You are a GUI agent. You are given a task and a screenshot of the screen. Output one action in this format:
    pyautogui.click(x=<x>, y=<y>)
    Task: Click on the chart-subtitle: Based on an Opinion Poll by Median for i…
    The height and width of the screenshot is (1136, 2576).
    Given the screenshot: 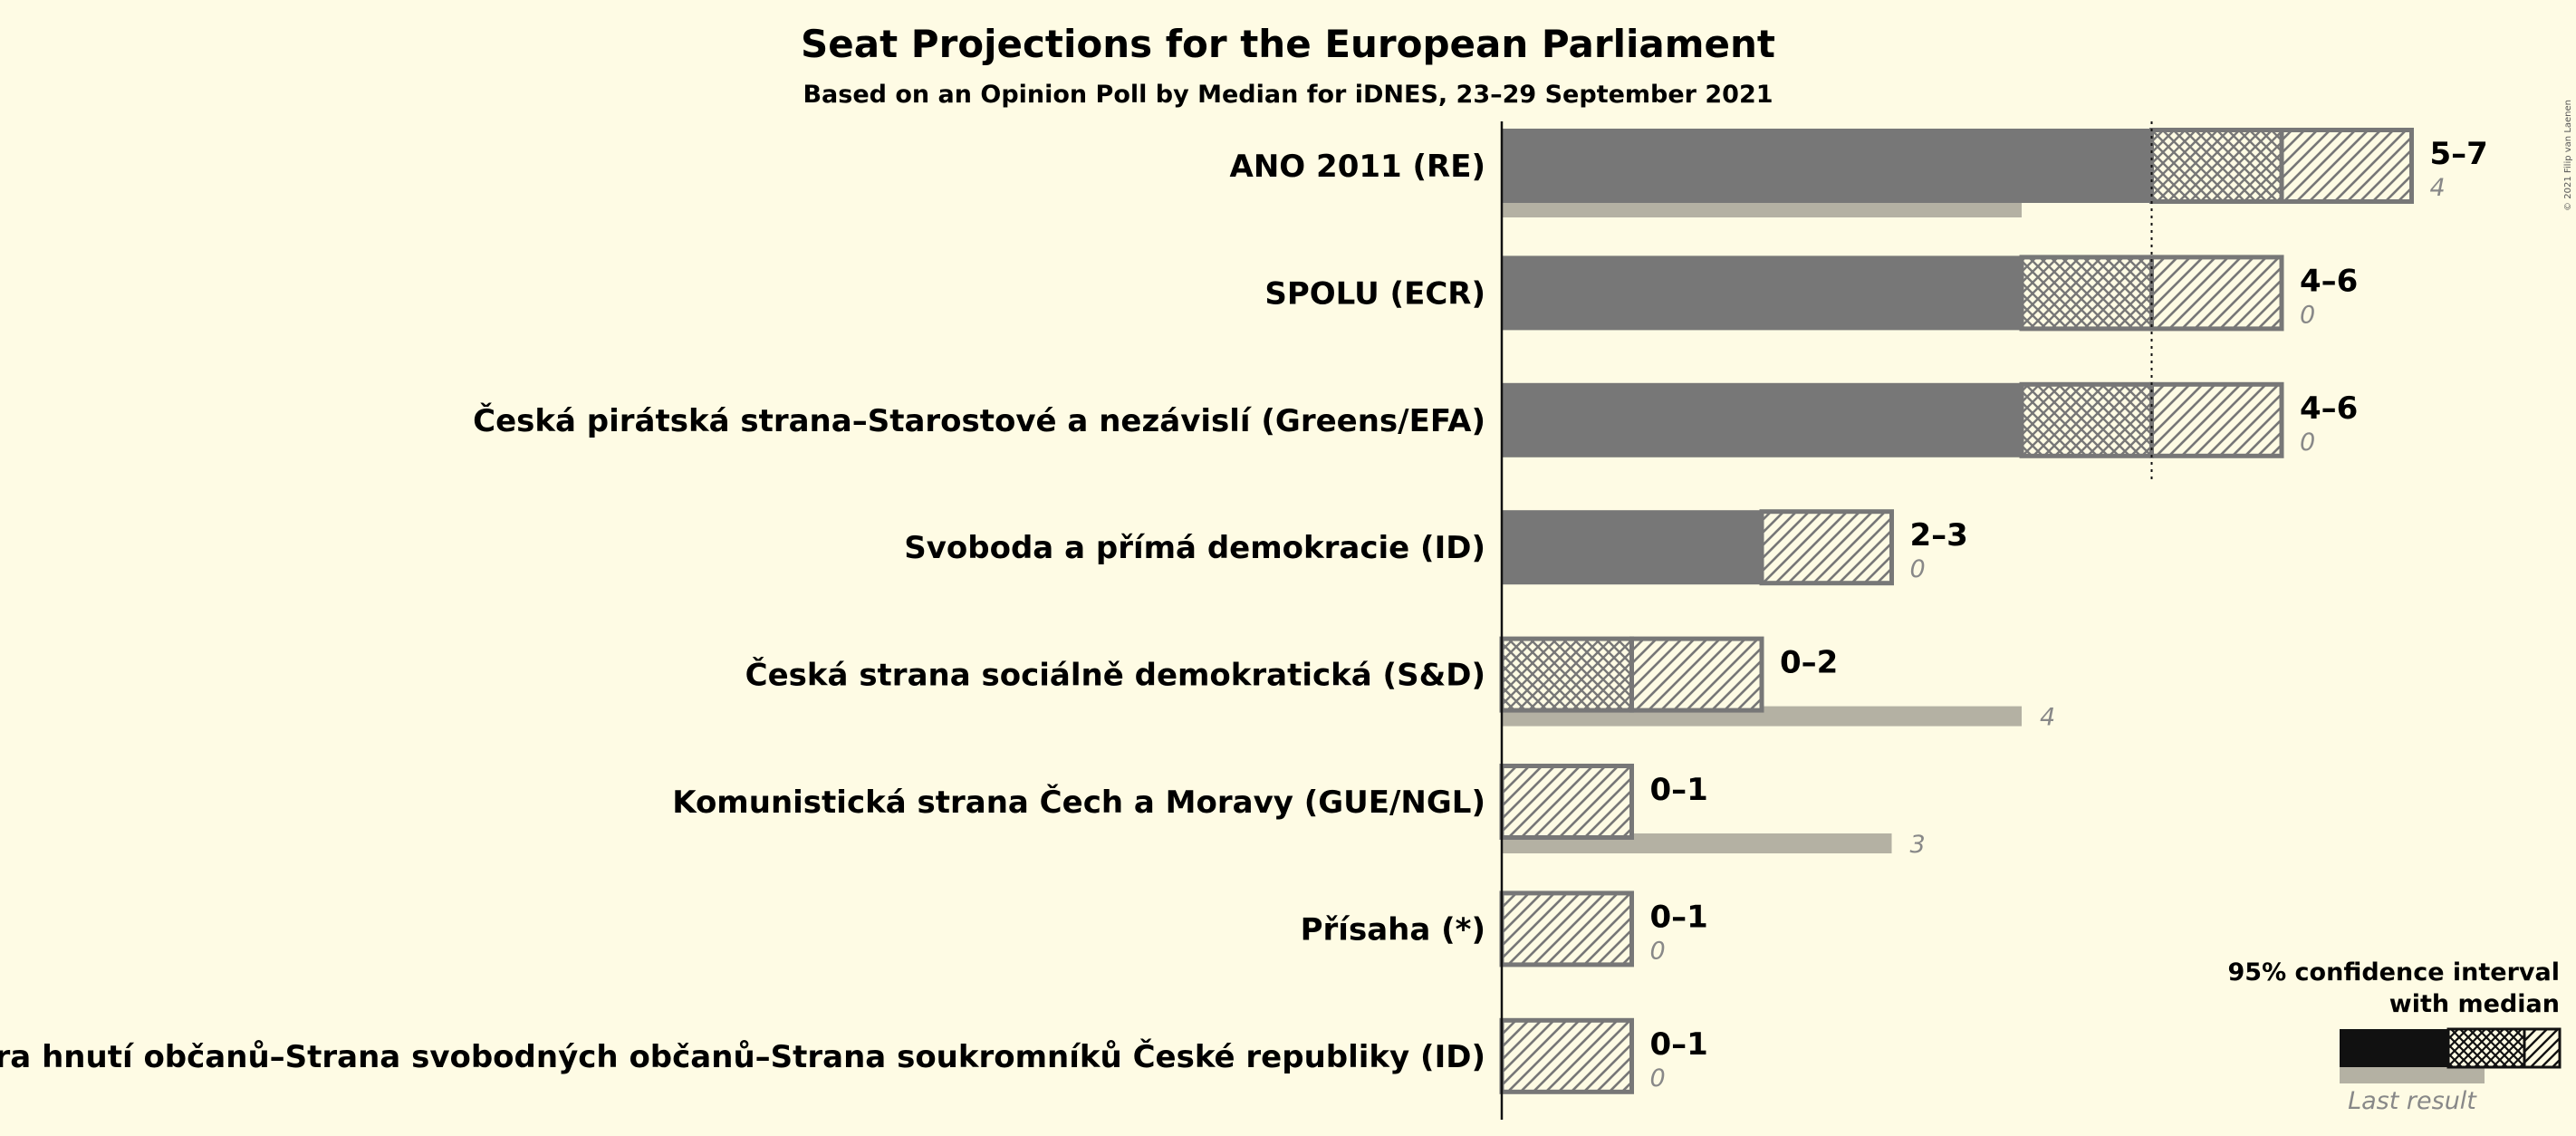 What is the action you would take?
    pyautogui.click(x=1288, y=95)
    